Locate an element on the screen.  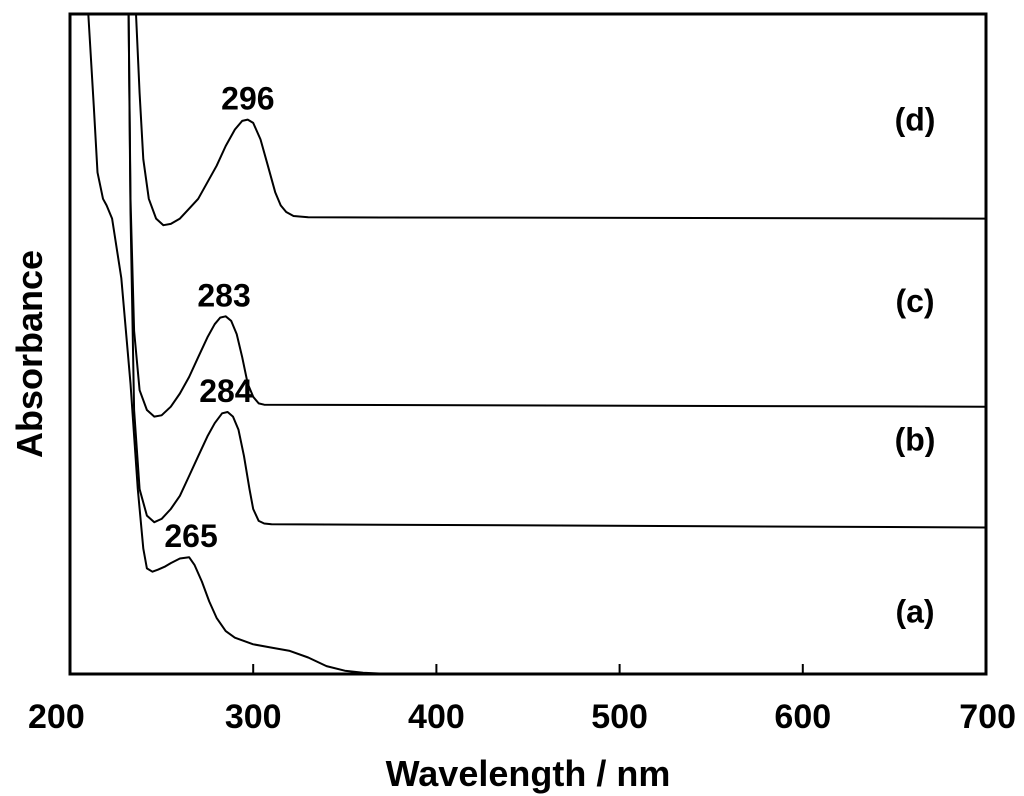
peak-label-d: 296 is located at coordinates (247, 99).